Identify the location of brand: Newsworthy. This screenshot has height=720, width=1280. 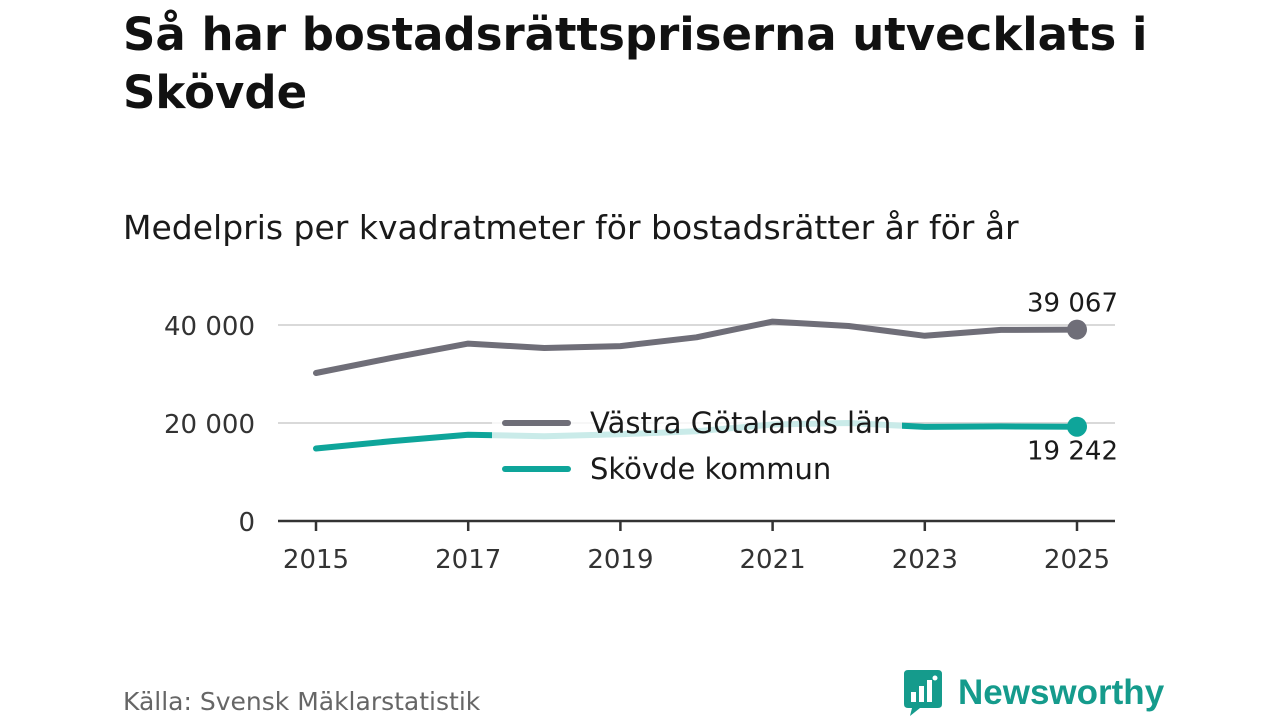
(1033, 693).